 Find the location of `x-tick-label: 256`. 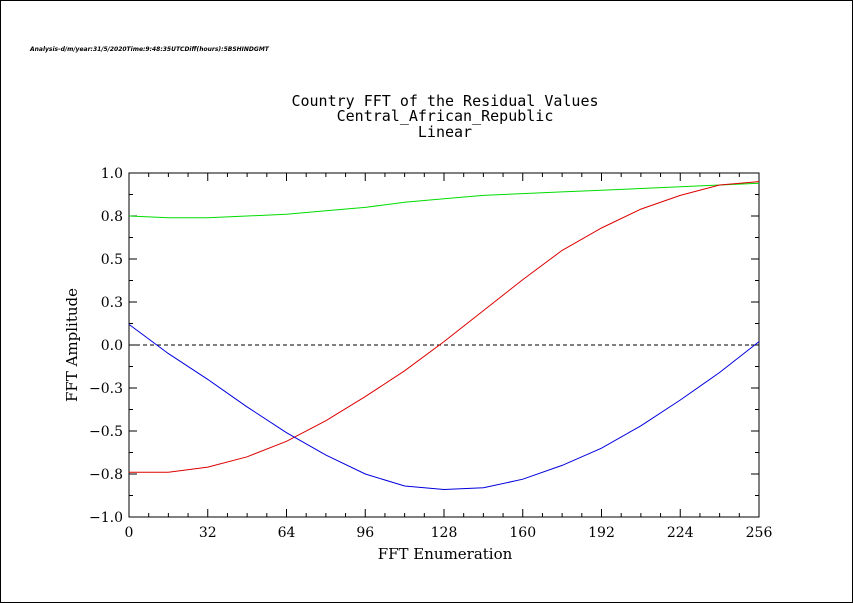

x-tick-label: 256 is located at coordinates (759, 533).